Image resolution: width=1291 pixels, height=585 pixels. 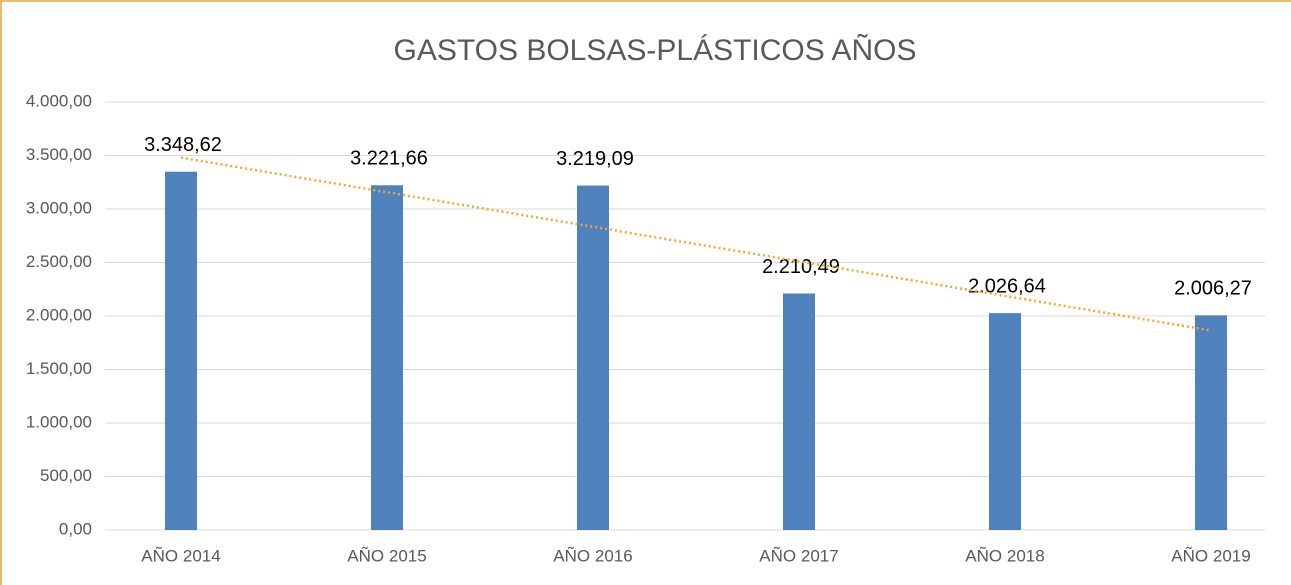 I want to click on data-label: 3.219,09, so click(x=595, y=159).